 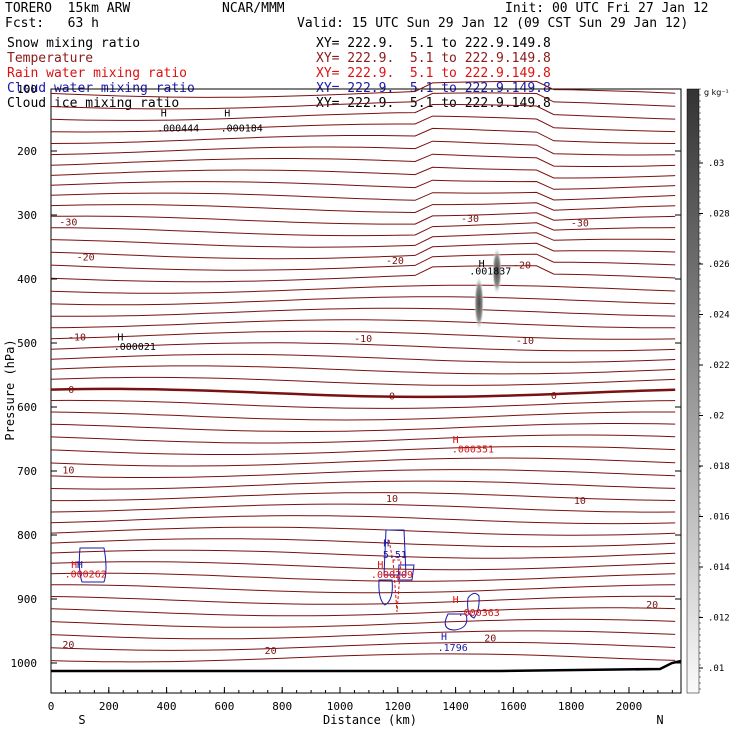 What do you see at coordinates (693, 391) in the screenshot?
I see `colorbar` at bounding box center [693, 391].